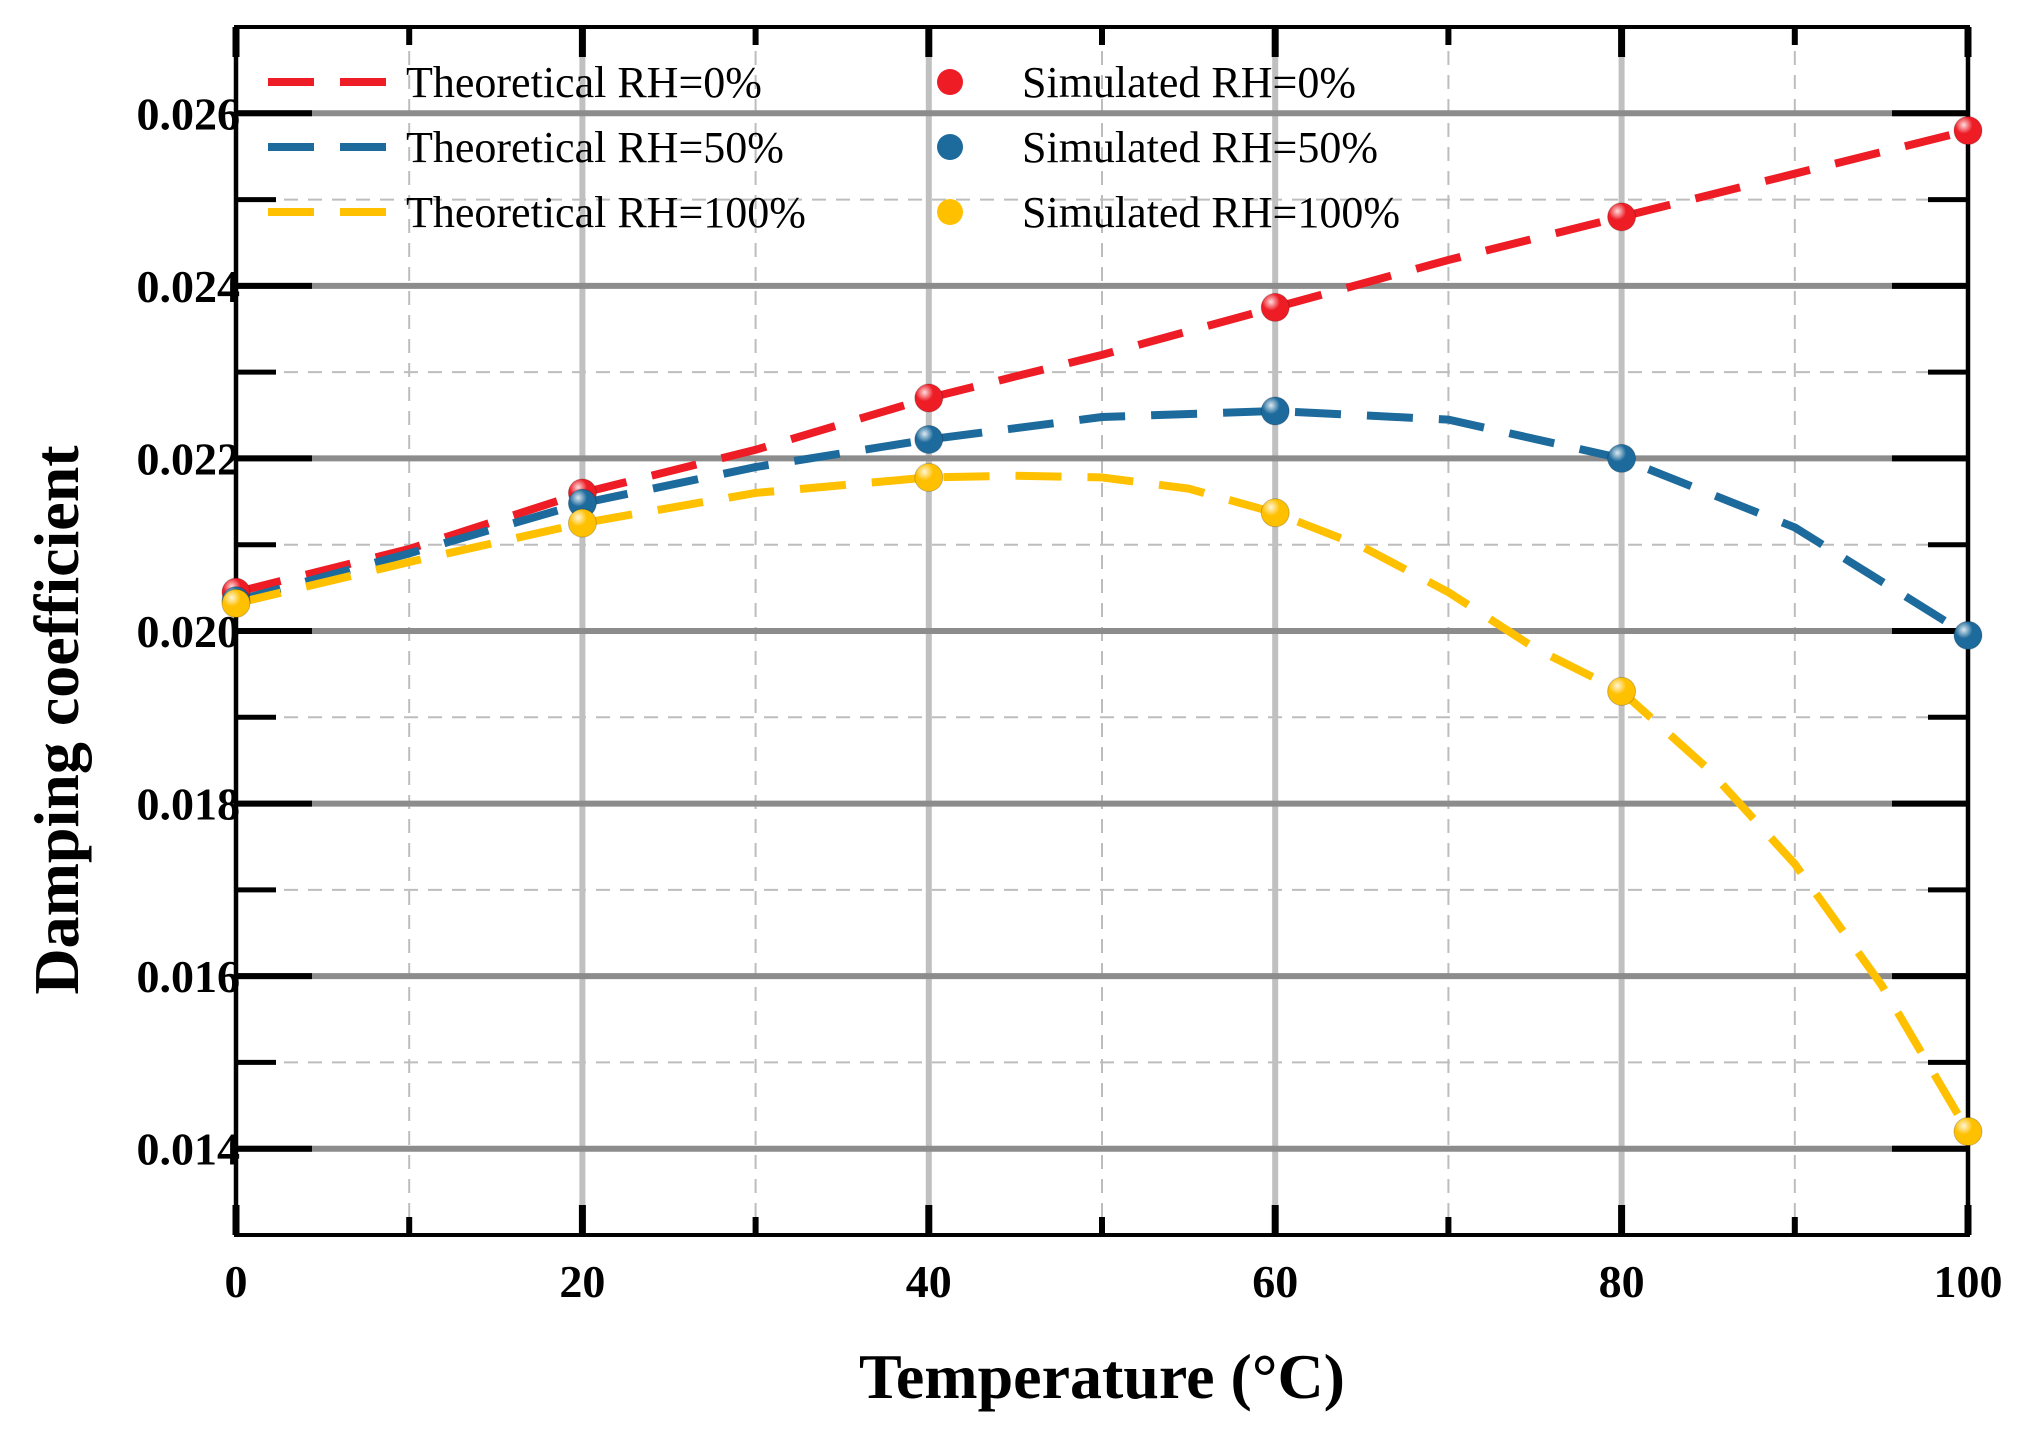 The height and width of the screenshot is (1431, 2023). I want to click on y-tick-label-0.018: 0.018, so click(189, 804).